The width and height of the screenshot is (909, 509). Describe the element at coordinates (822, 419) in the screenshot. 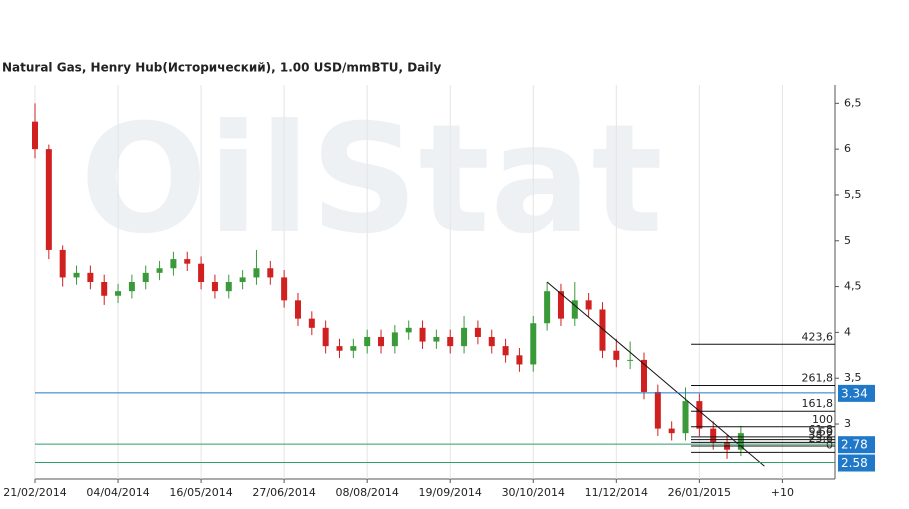

I see `fib-label: 100` at that location.